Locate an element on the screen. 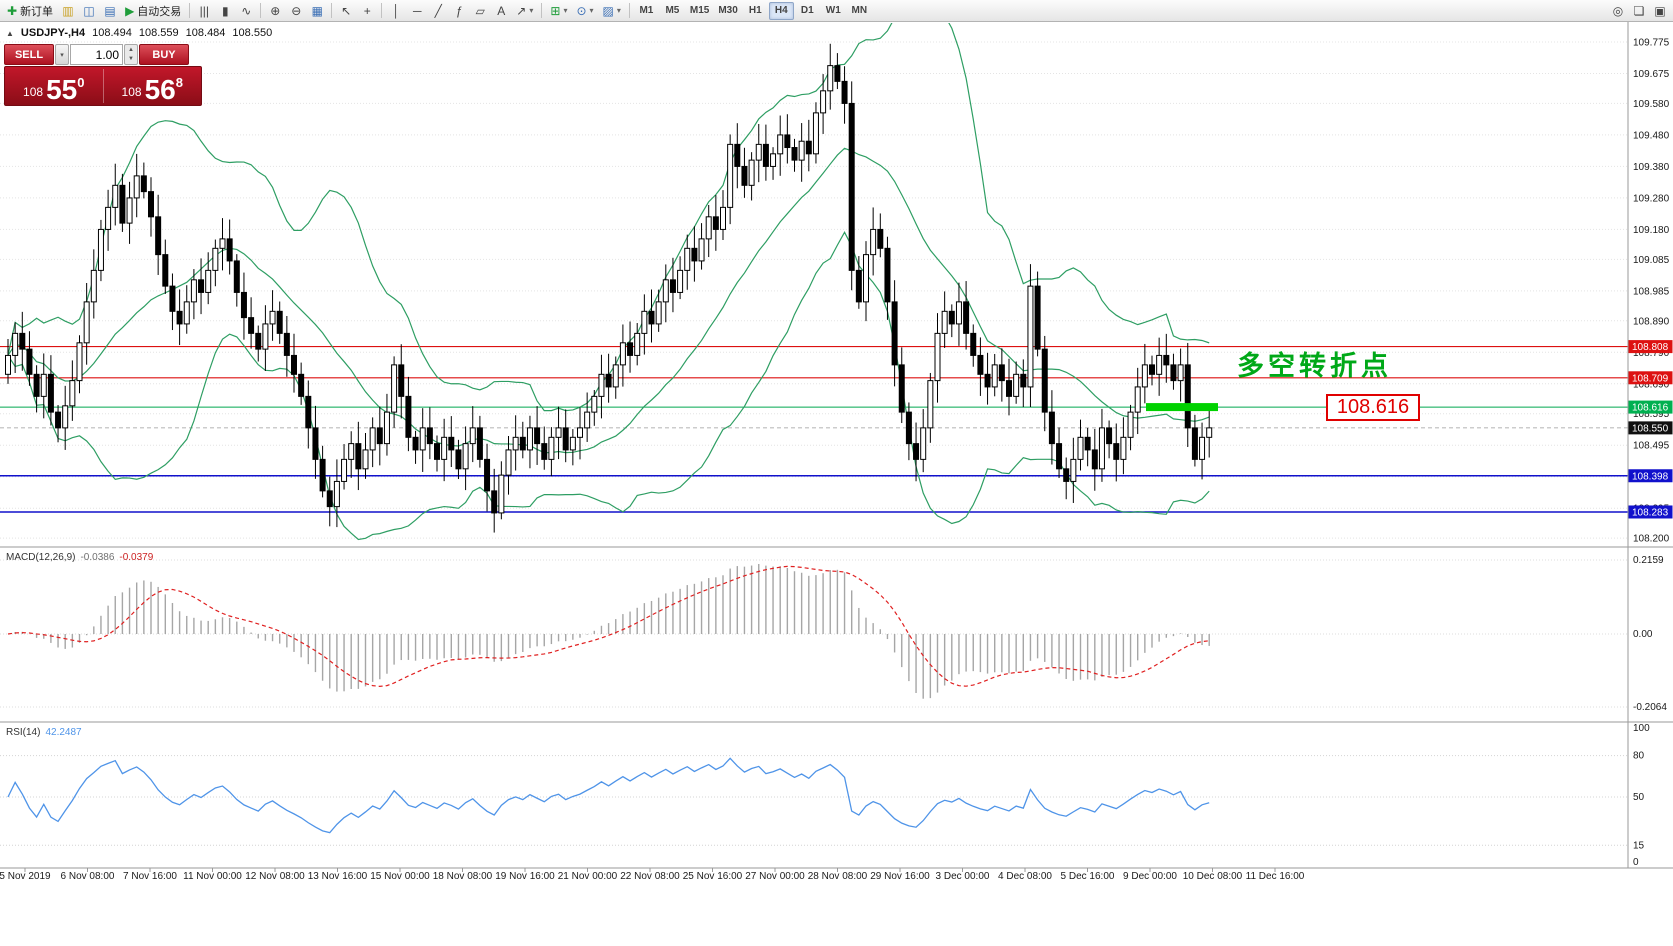 The image size is (1673, 946). text-icon: A is located at coordinates (501, 10).